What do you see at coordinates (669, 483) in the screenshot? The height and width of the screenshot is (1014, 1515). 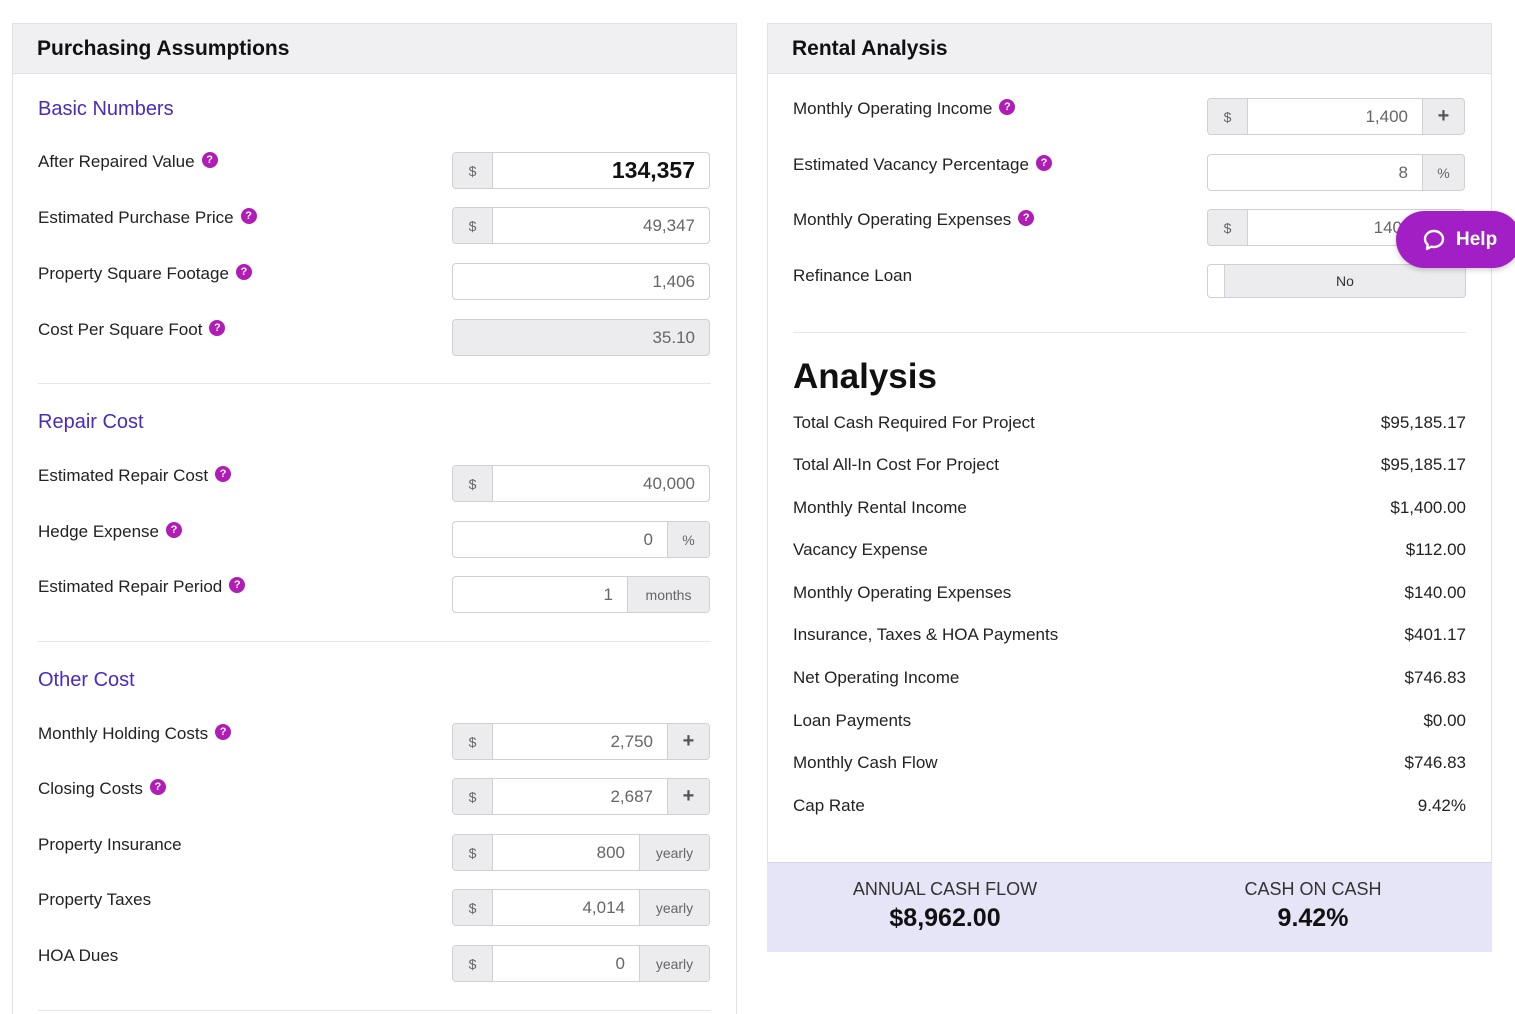 I see `repair-cost-input: 40,000` at bounding box center [669, 483].